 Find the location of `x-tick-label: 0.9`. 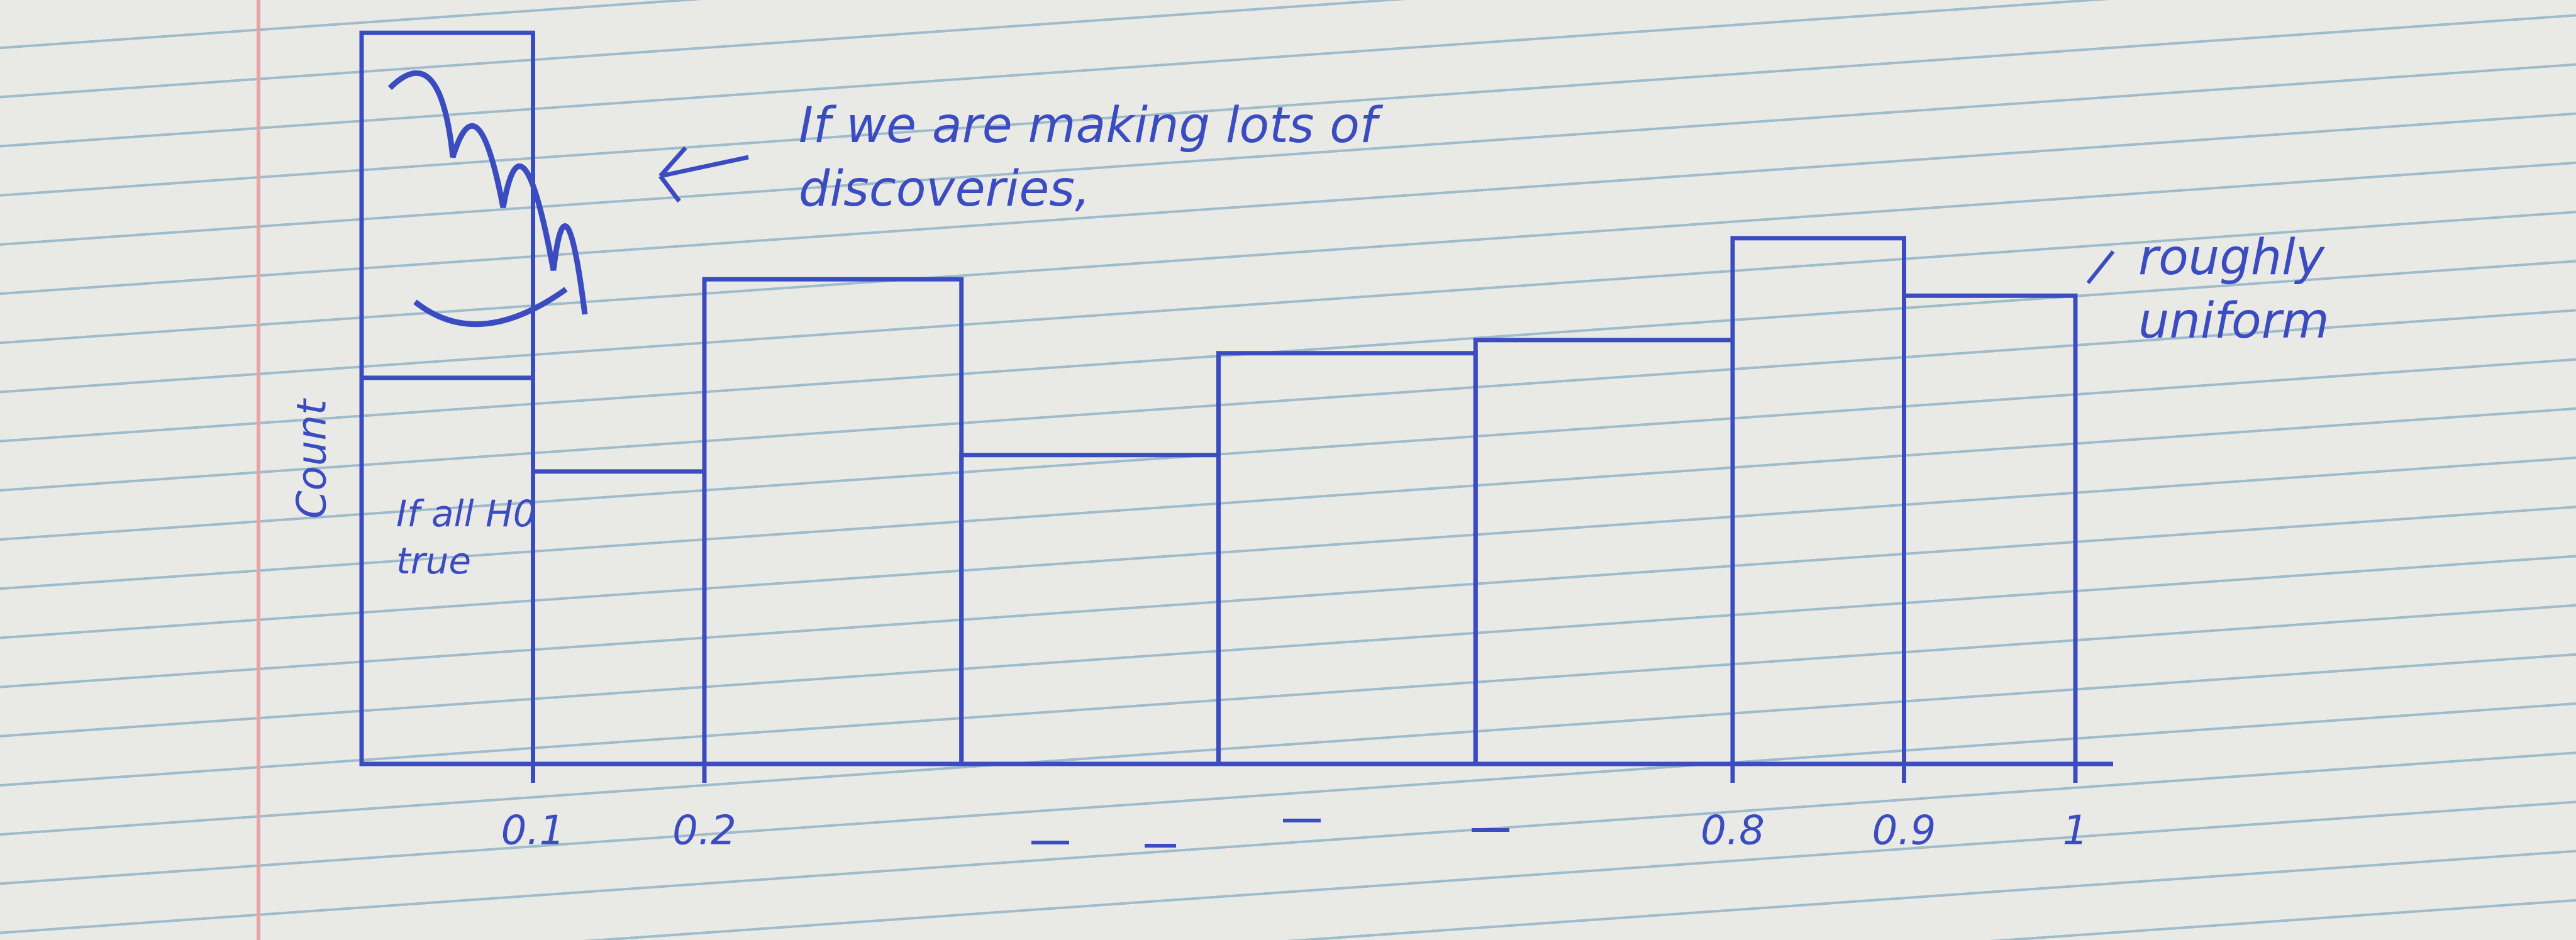

x-tick-label: 0.9 is located at coordinates (1904, 831).